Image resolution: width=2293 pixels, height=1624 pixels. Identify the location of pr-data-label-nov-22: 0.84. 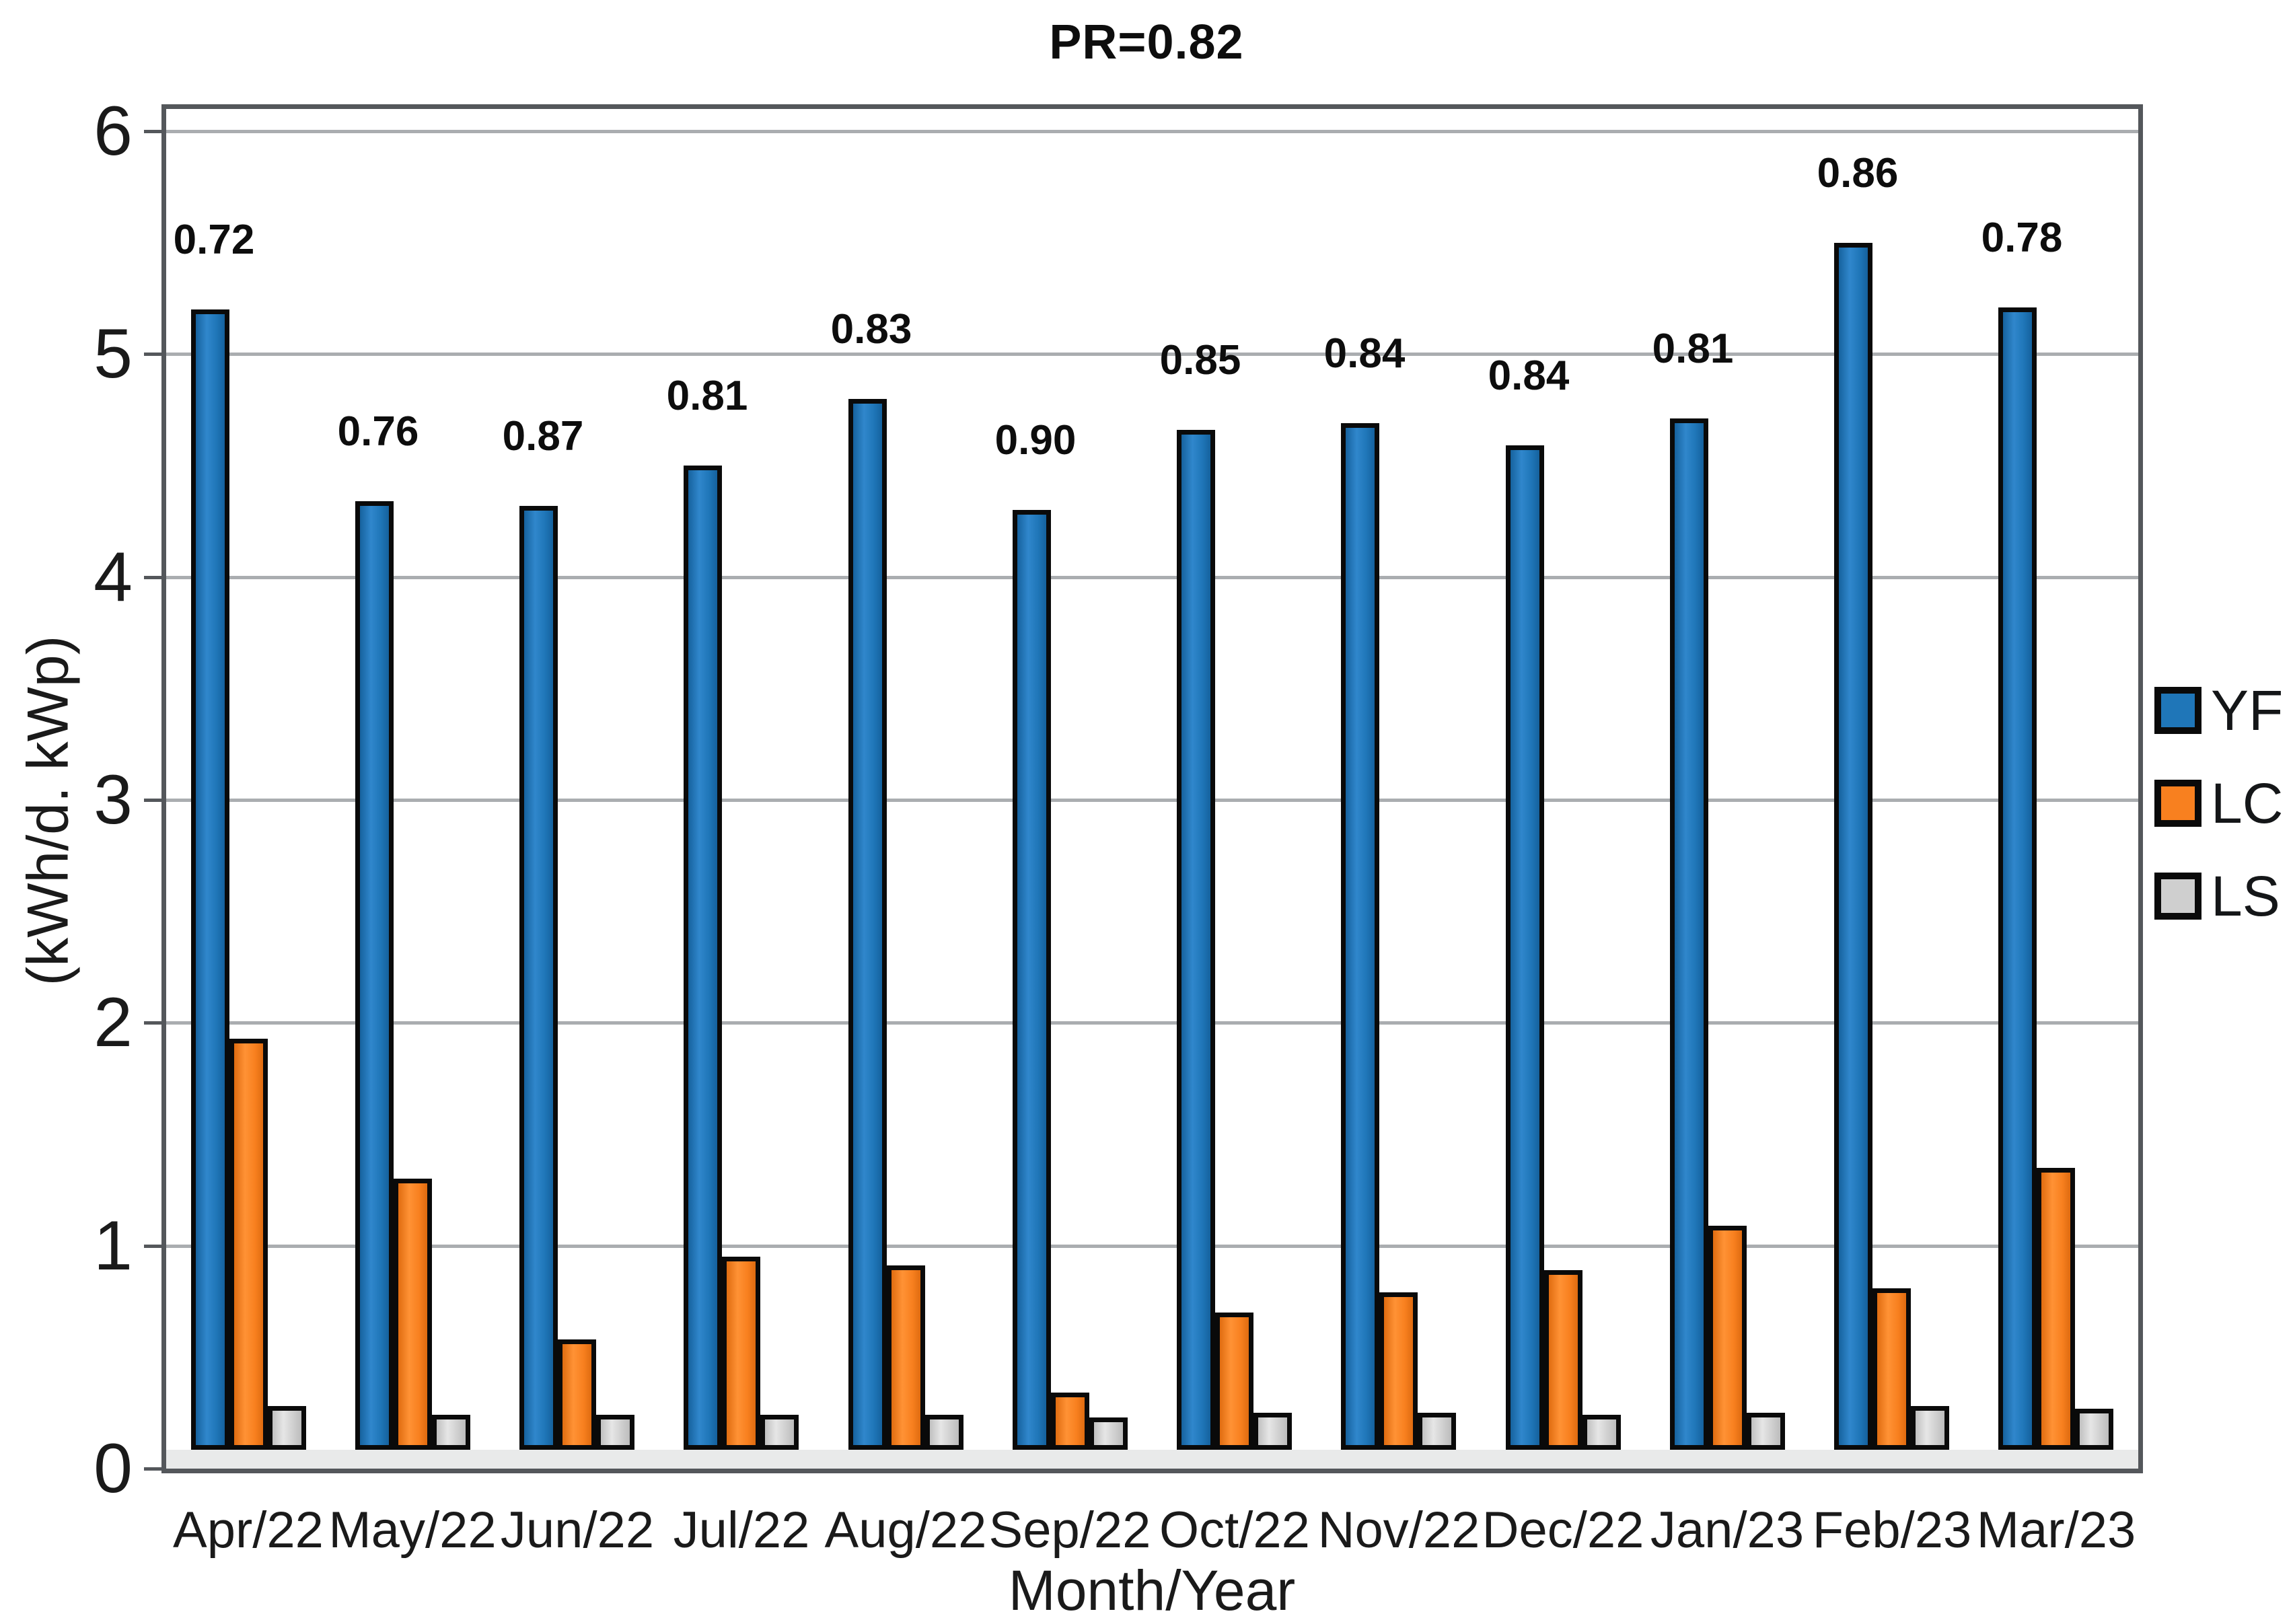
(1364, 353).